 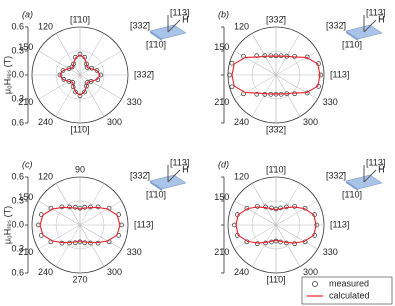 I want to click on angle-tick-label: 90, so click(x=80, y=169).